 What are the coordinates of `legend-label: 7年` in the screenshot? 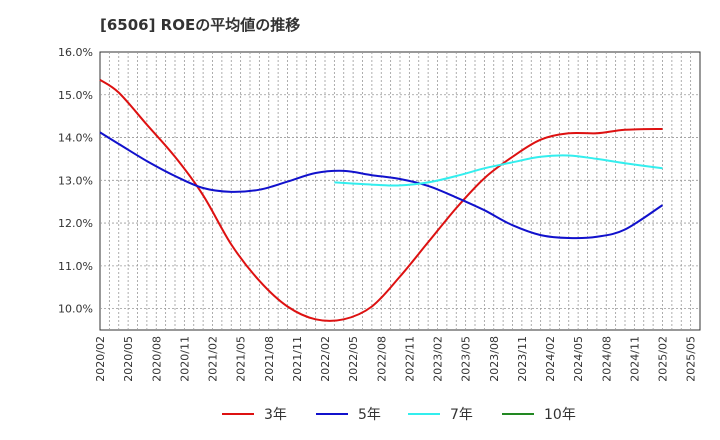 It's located at (461, 415).